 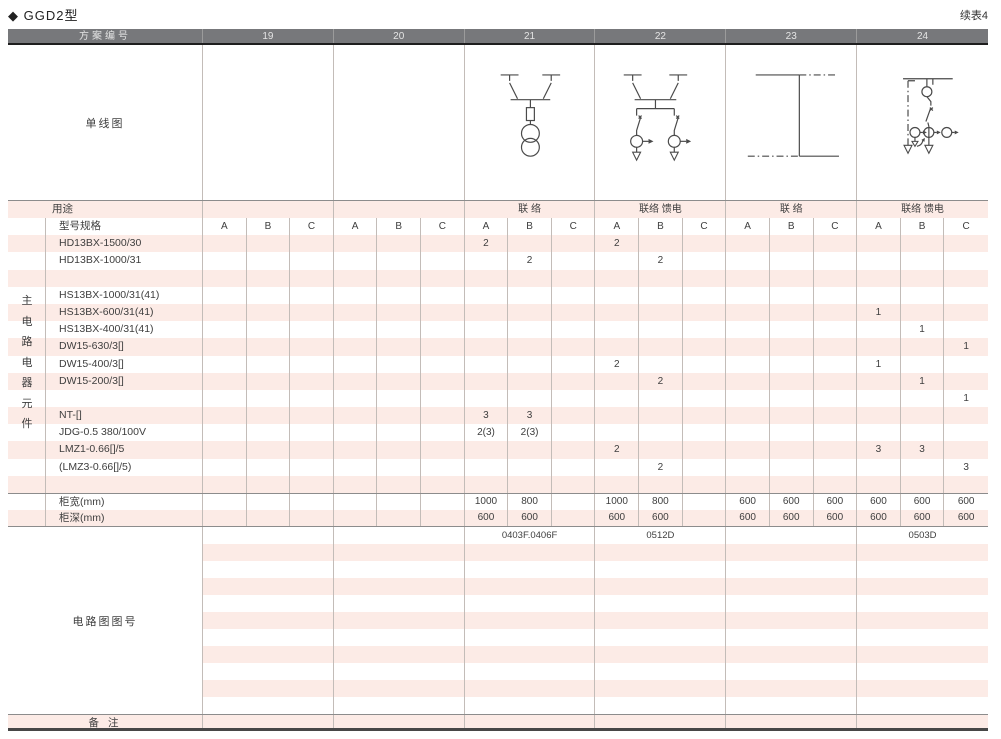 I want to click on component-label: JDG-0.5 380/100V, so click(x=124, y=433).